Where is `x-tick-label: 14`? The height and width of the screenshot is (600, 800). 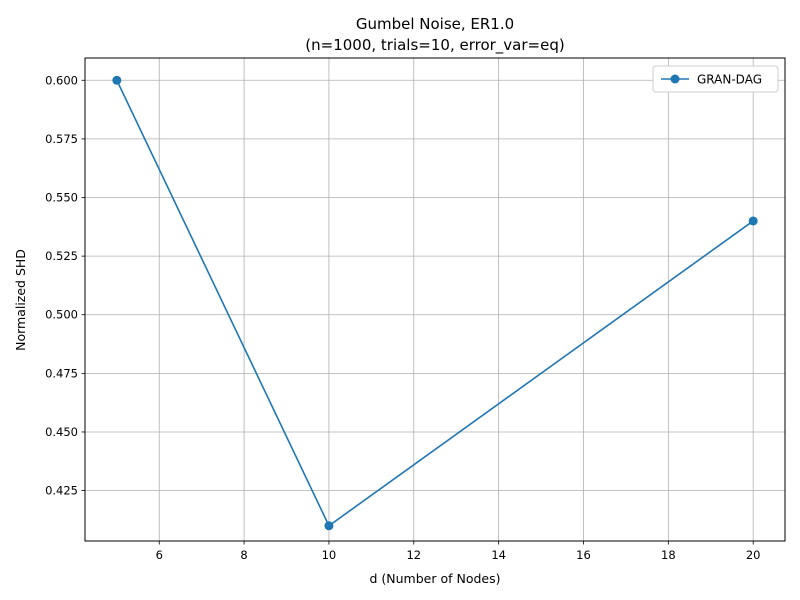 x-tick-label: 14 is located at coordinates (498, 555).